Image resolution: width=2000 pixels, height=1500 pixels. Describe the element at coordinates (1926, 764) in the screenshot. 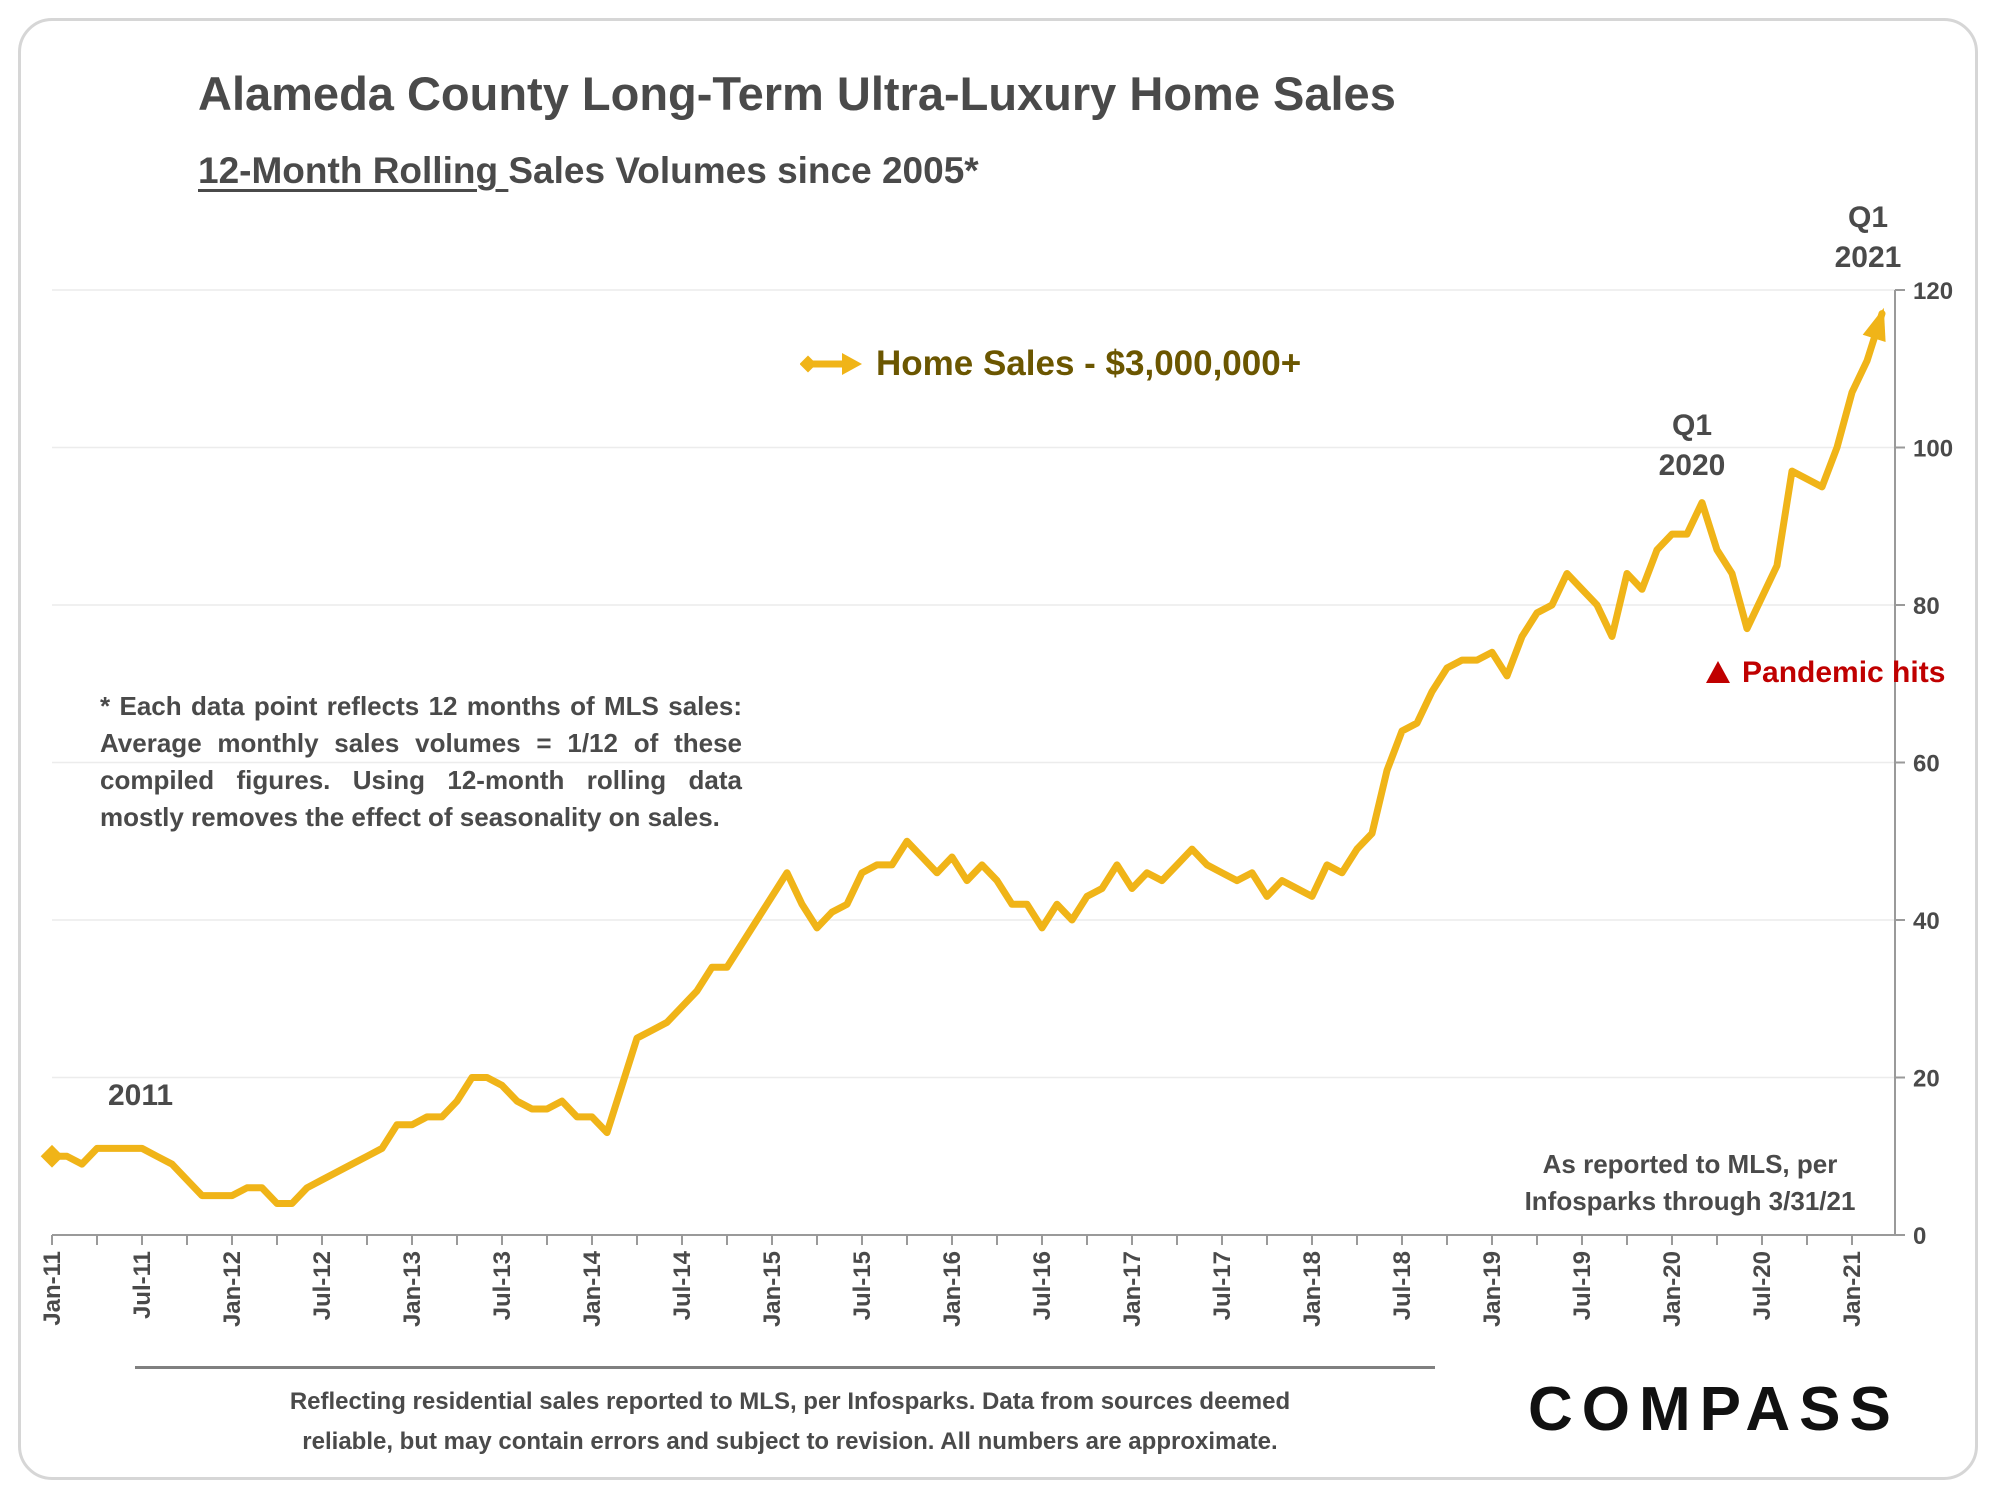

I see `y-tick-label-60: 60` at that location.